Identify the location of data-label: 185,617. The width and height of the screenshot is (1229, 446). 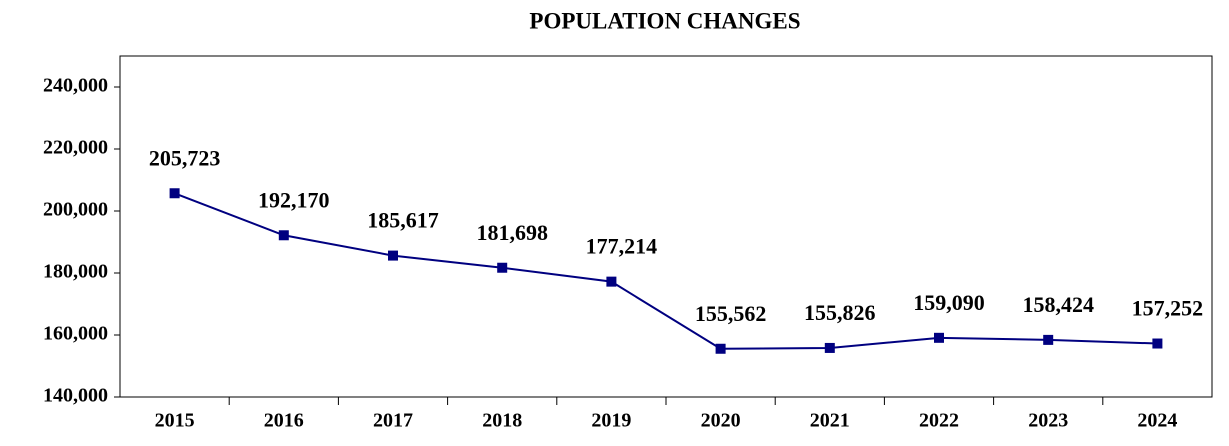
(403, 220).